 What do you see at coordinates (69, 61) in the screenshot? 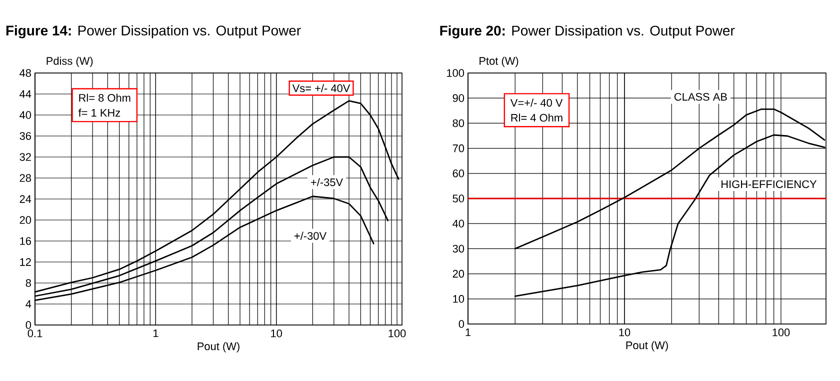
I see `y-axis-title: Pdiss (W)` at bounding box center [69, 61].